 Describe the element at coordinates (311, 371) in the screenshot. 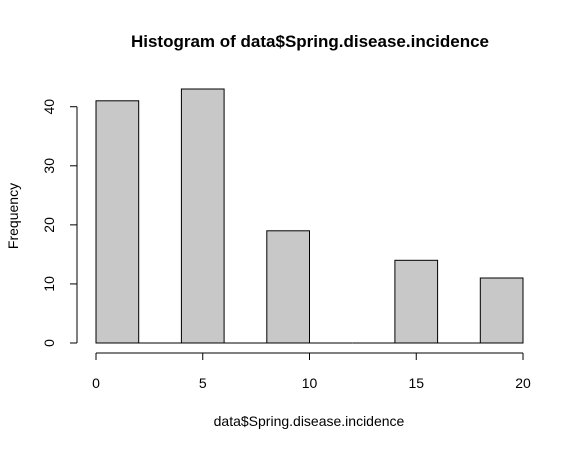

I see `x-axis: 0 5 10 15 20` at that location.